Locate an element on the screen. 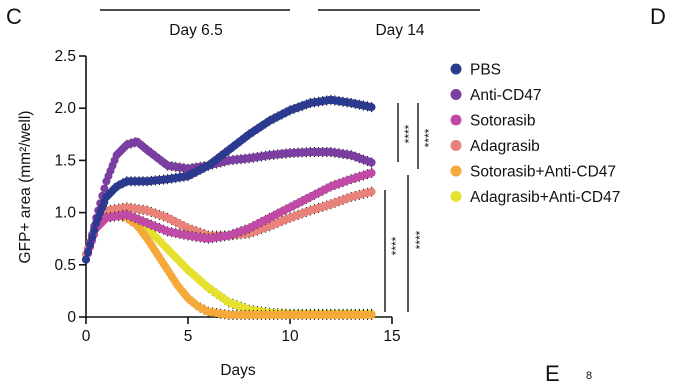 The height and width of the screenshot is (383, 677). y-tick-label: 0.5 is located at coordinates (65, 265).